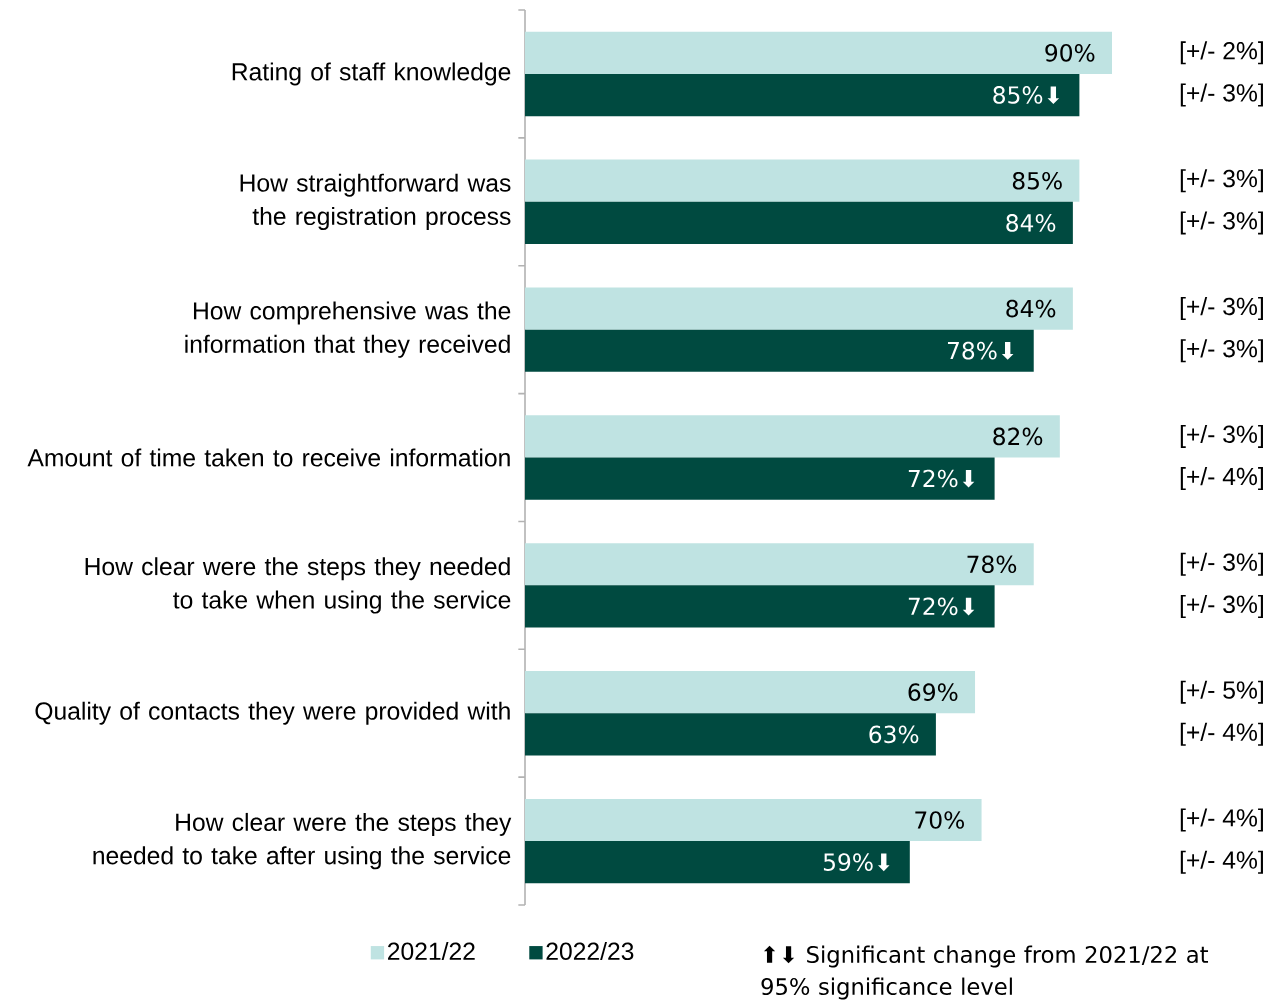 The height and width of the screenshot is (1008, 1277). I want to click on data-label: 69%, so click(933, 692).